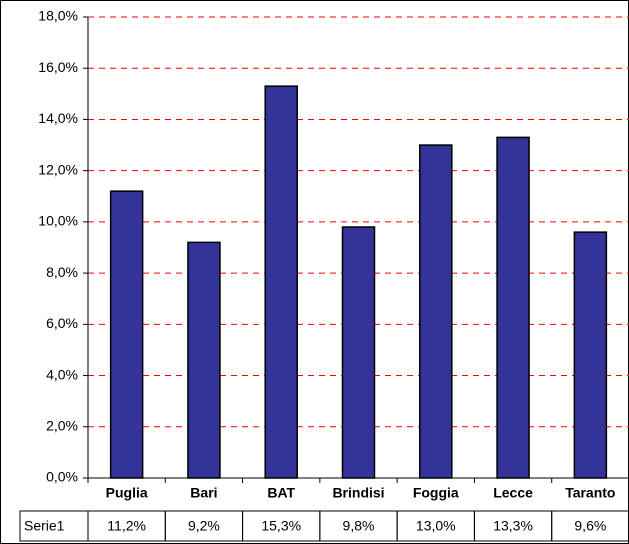  What do you see at coordinates (513, 493) in the screenshot?
I see `x-tick-label: Lecce` at bounding box center [513, 493].